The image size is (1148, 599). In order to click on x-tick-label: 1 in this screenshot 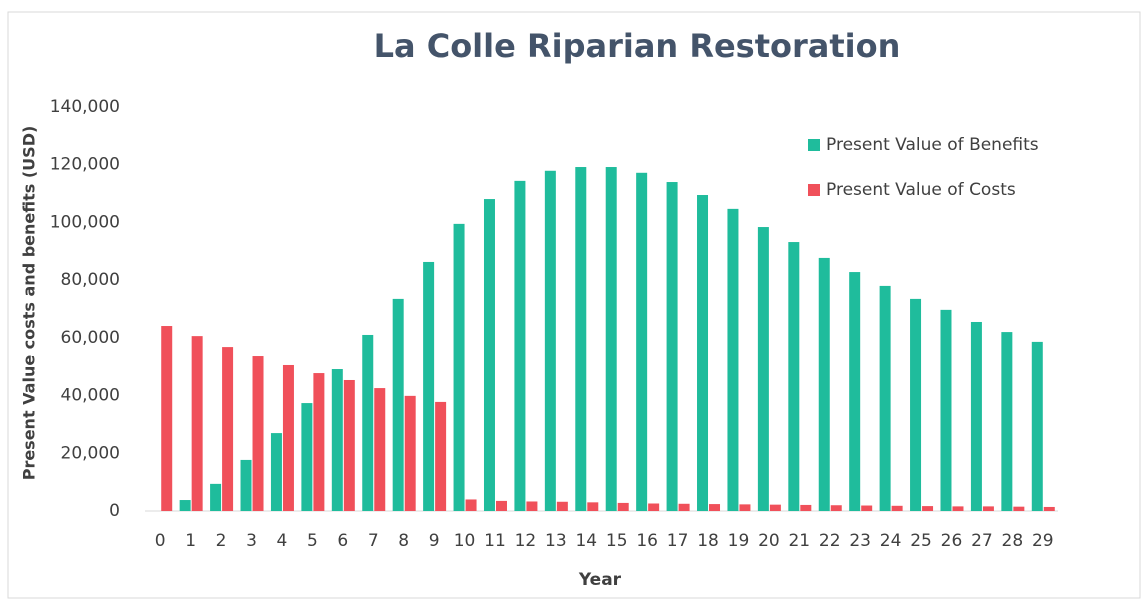, I will do `click(190, 541)`.